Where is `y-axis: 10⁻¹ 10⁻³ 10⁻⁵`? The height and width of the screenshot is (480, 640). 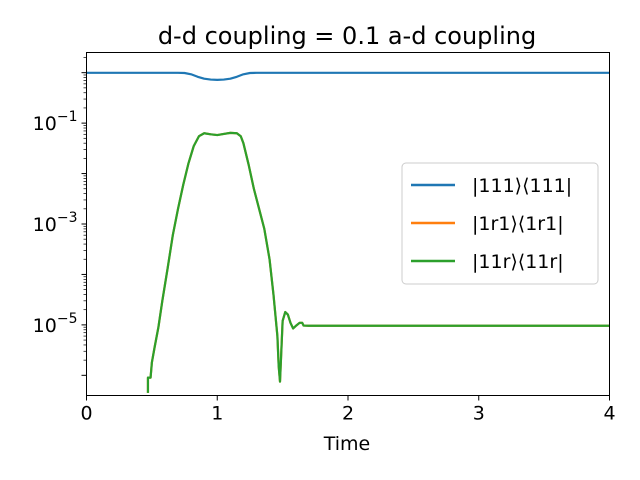
y-axis: 10⁻¹ 10⁻³ 10⁻⁵ is located at coordinates (60, 216).